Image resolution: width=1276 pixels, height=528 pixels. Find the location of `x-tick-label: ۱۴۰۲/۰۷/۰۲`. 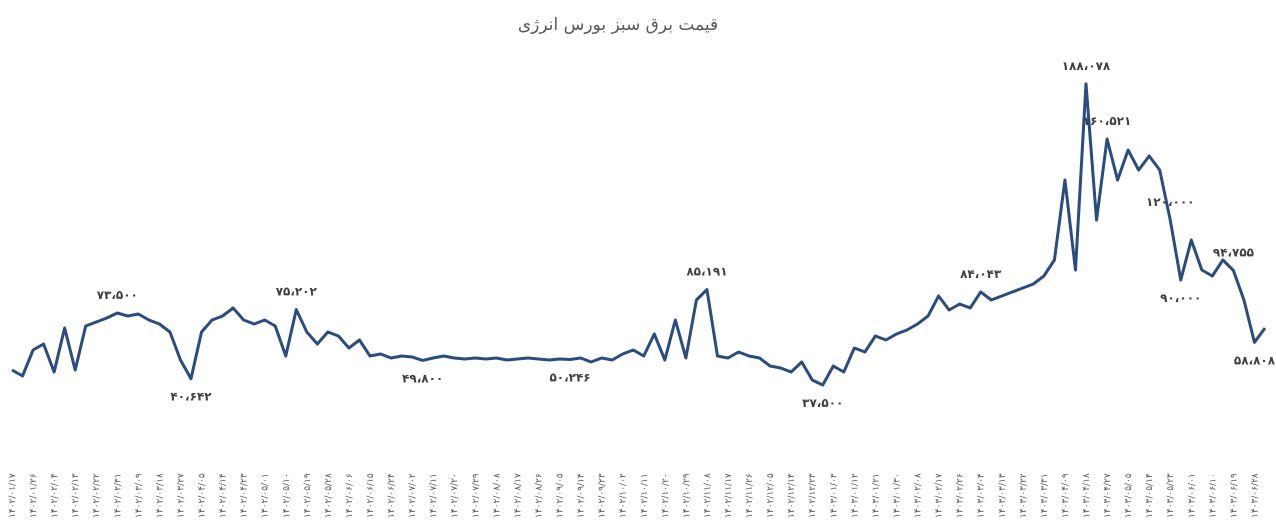

x-tick-label: ۱۴۰۲/۰۷/۰۲ is located at coordinates (413, 495).